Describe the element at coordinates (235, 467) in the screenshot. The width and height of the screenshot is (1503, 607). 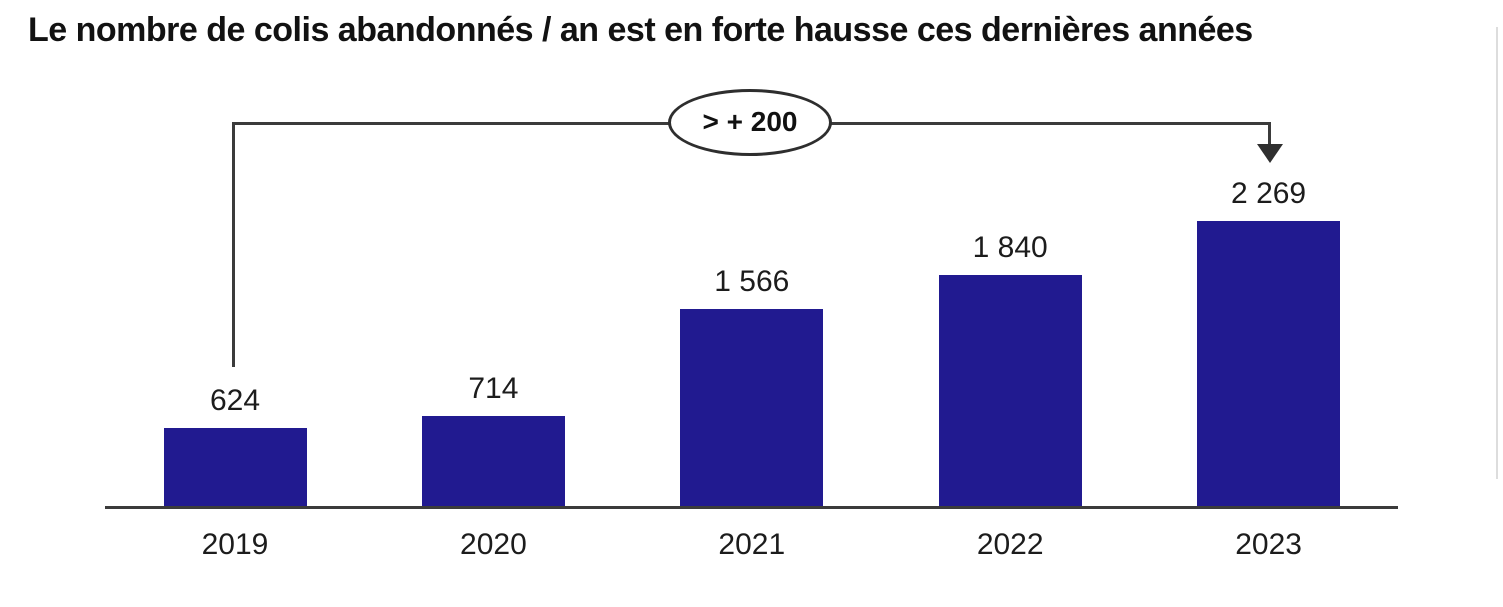
I see `bar-2019` at that location.